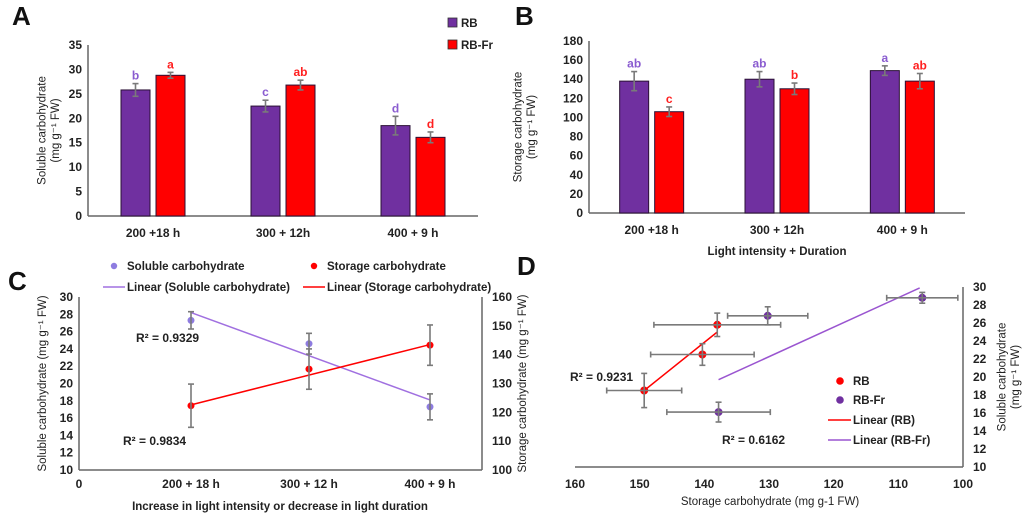 The height and width of the screenshot is (517, 1024). I want to click on y-tick-label: 14, so click(67, 435).